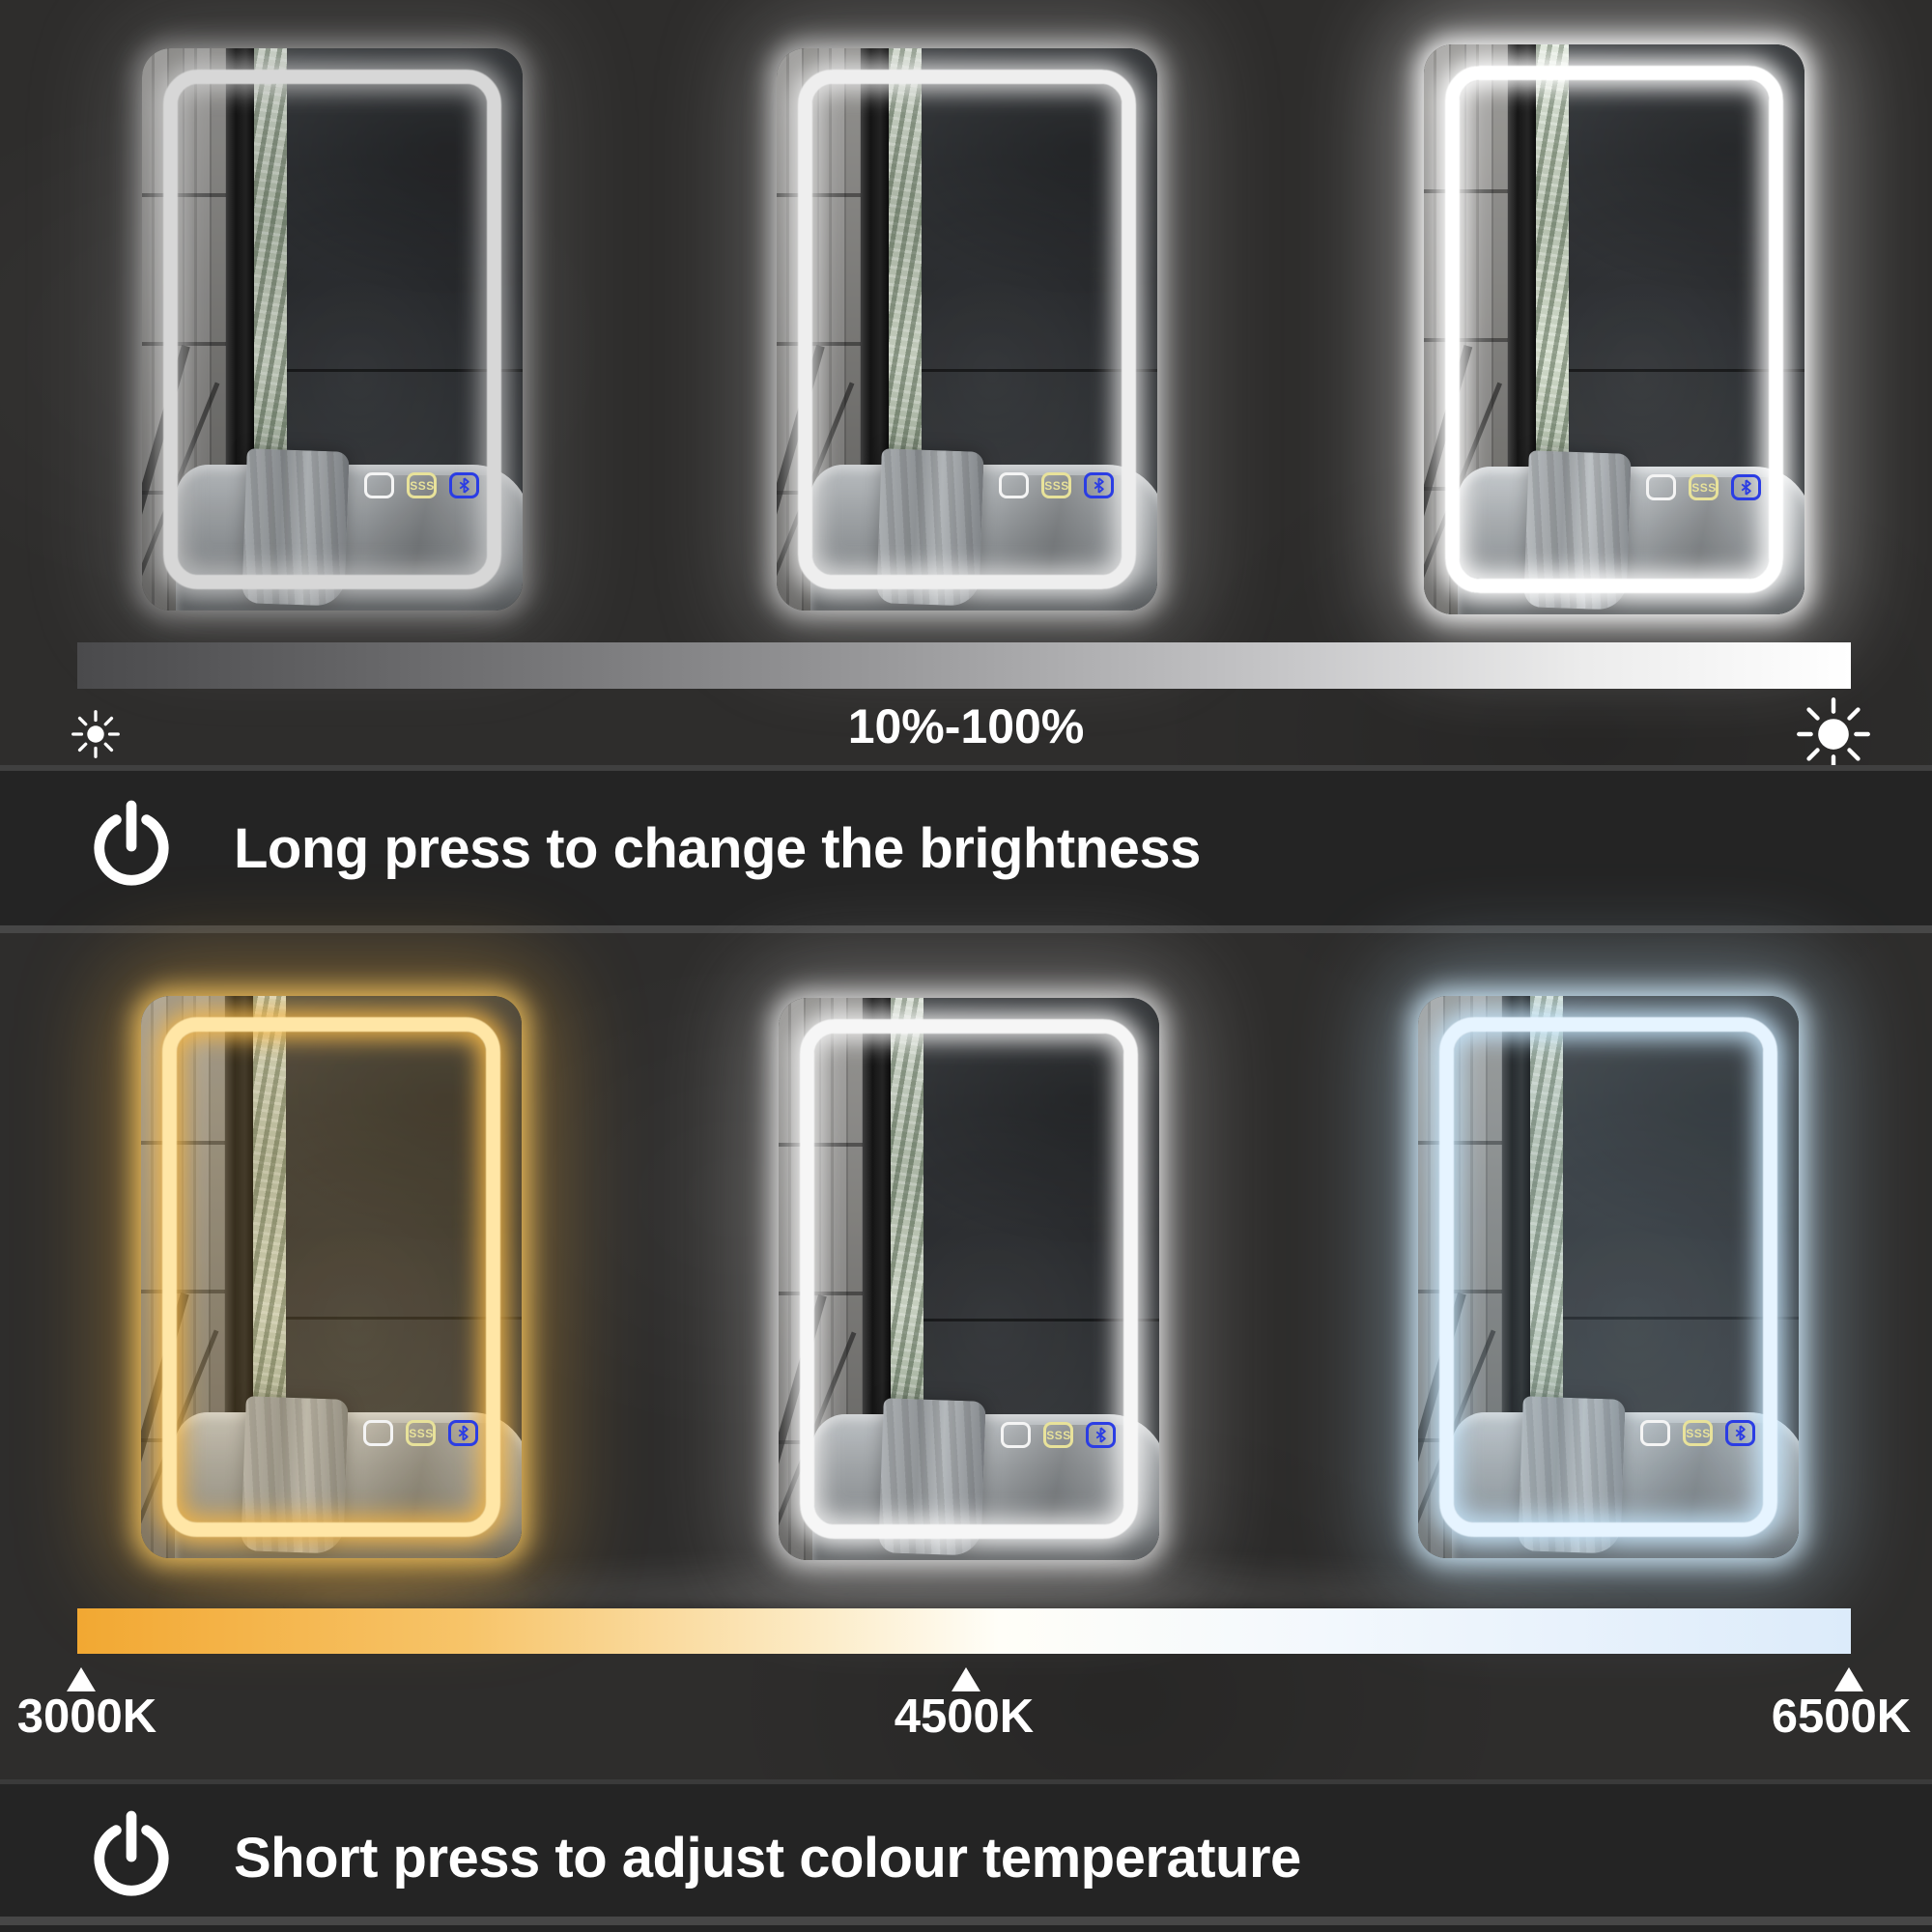 The image size is (1932, 1932). I want to click on mirror-temp-neutral-4500k: SSS, so click(969, 1279).